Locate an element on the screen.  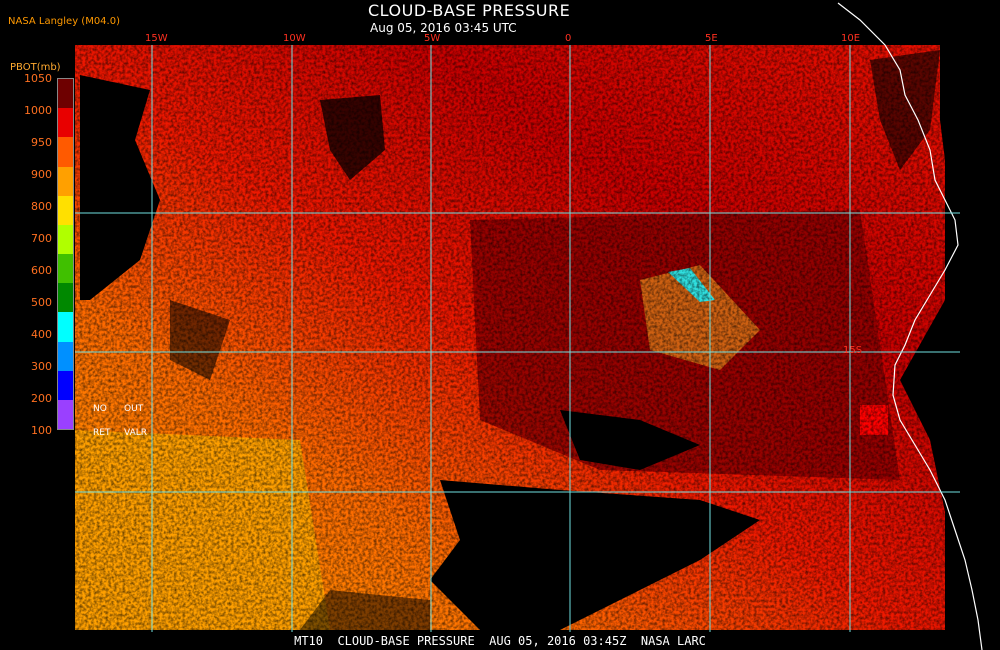
map-title: CLOUD-BASE PRESSURE is located at coordinates (469, 10).